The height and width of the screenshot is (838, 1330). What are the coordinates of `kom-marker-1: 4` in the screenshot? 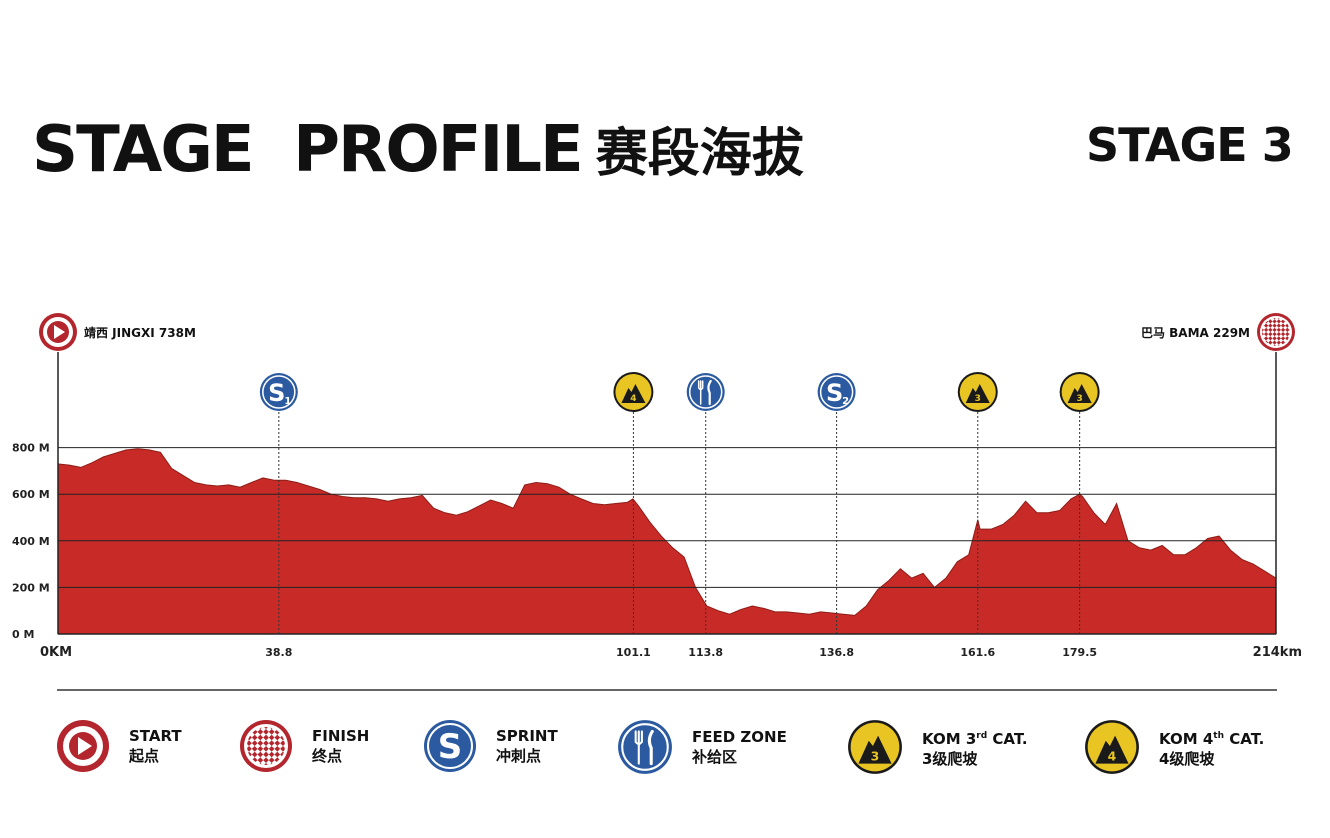 It's located at (633, 392).